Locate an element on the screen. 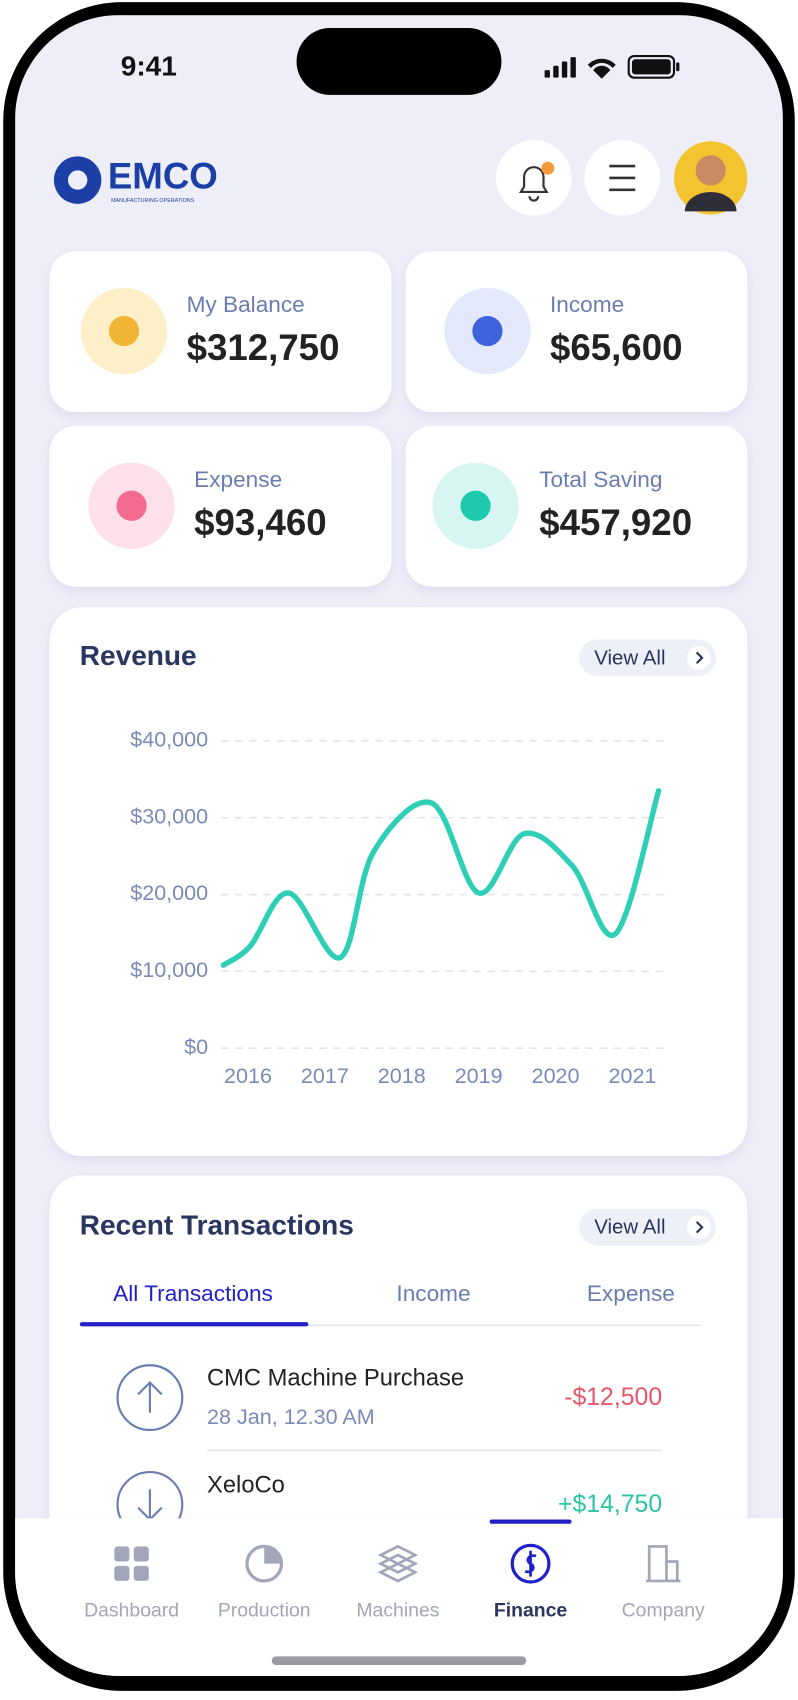 The height and width of the screenshot is (1700, 798). x-tick-label: 2021 is located at coordinates (632, 1075).